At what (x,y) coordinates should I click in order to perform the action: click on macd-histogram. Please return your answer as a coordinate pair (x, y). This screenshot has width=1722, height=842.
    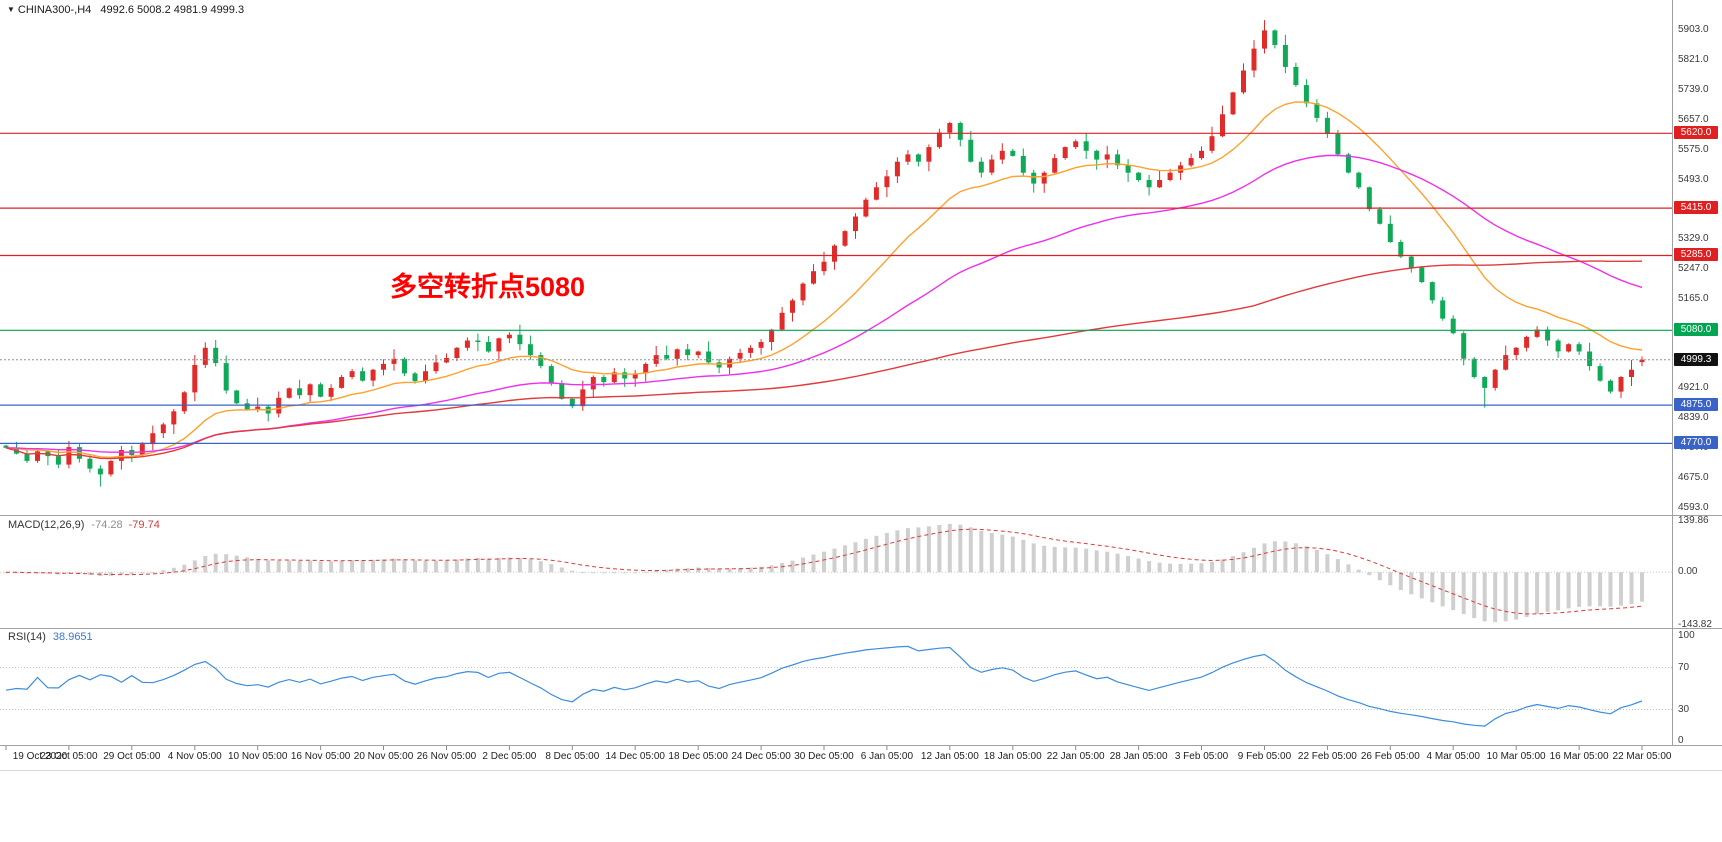
    Looking at the image, I should click on (824, 573).